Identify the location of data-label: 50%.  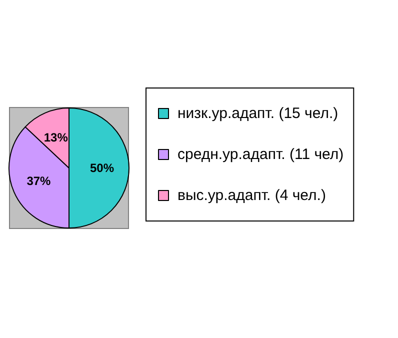
(102, 168).